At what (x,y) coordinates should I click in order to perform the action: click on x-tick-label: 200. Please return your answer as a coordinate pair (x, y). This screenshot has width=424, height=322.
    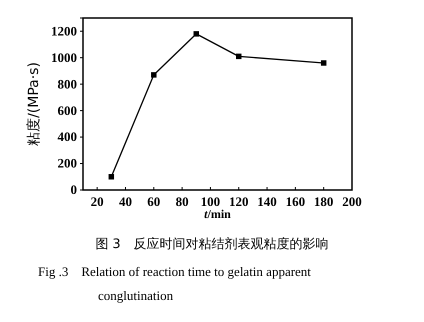
    Looking at the image, I should click on (352, 201).